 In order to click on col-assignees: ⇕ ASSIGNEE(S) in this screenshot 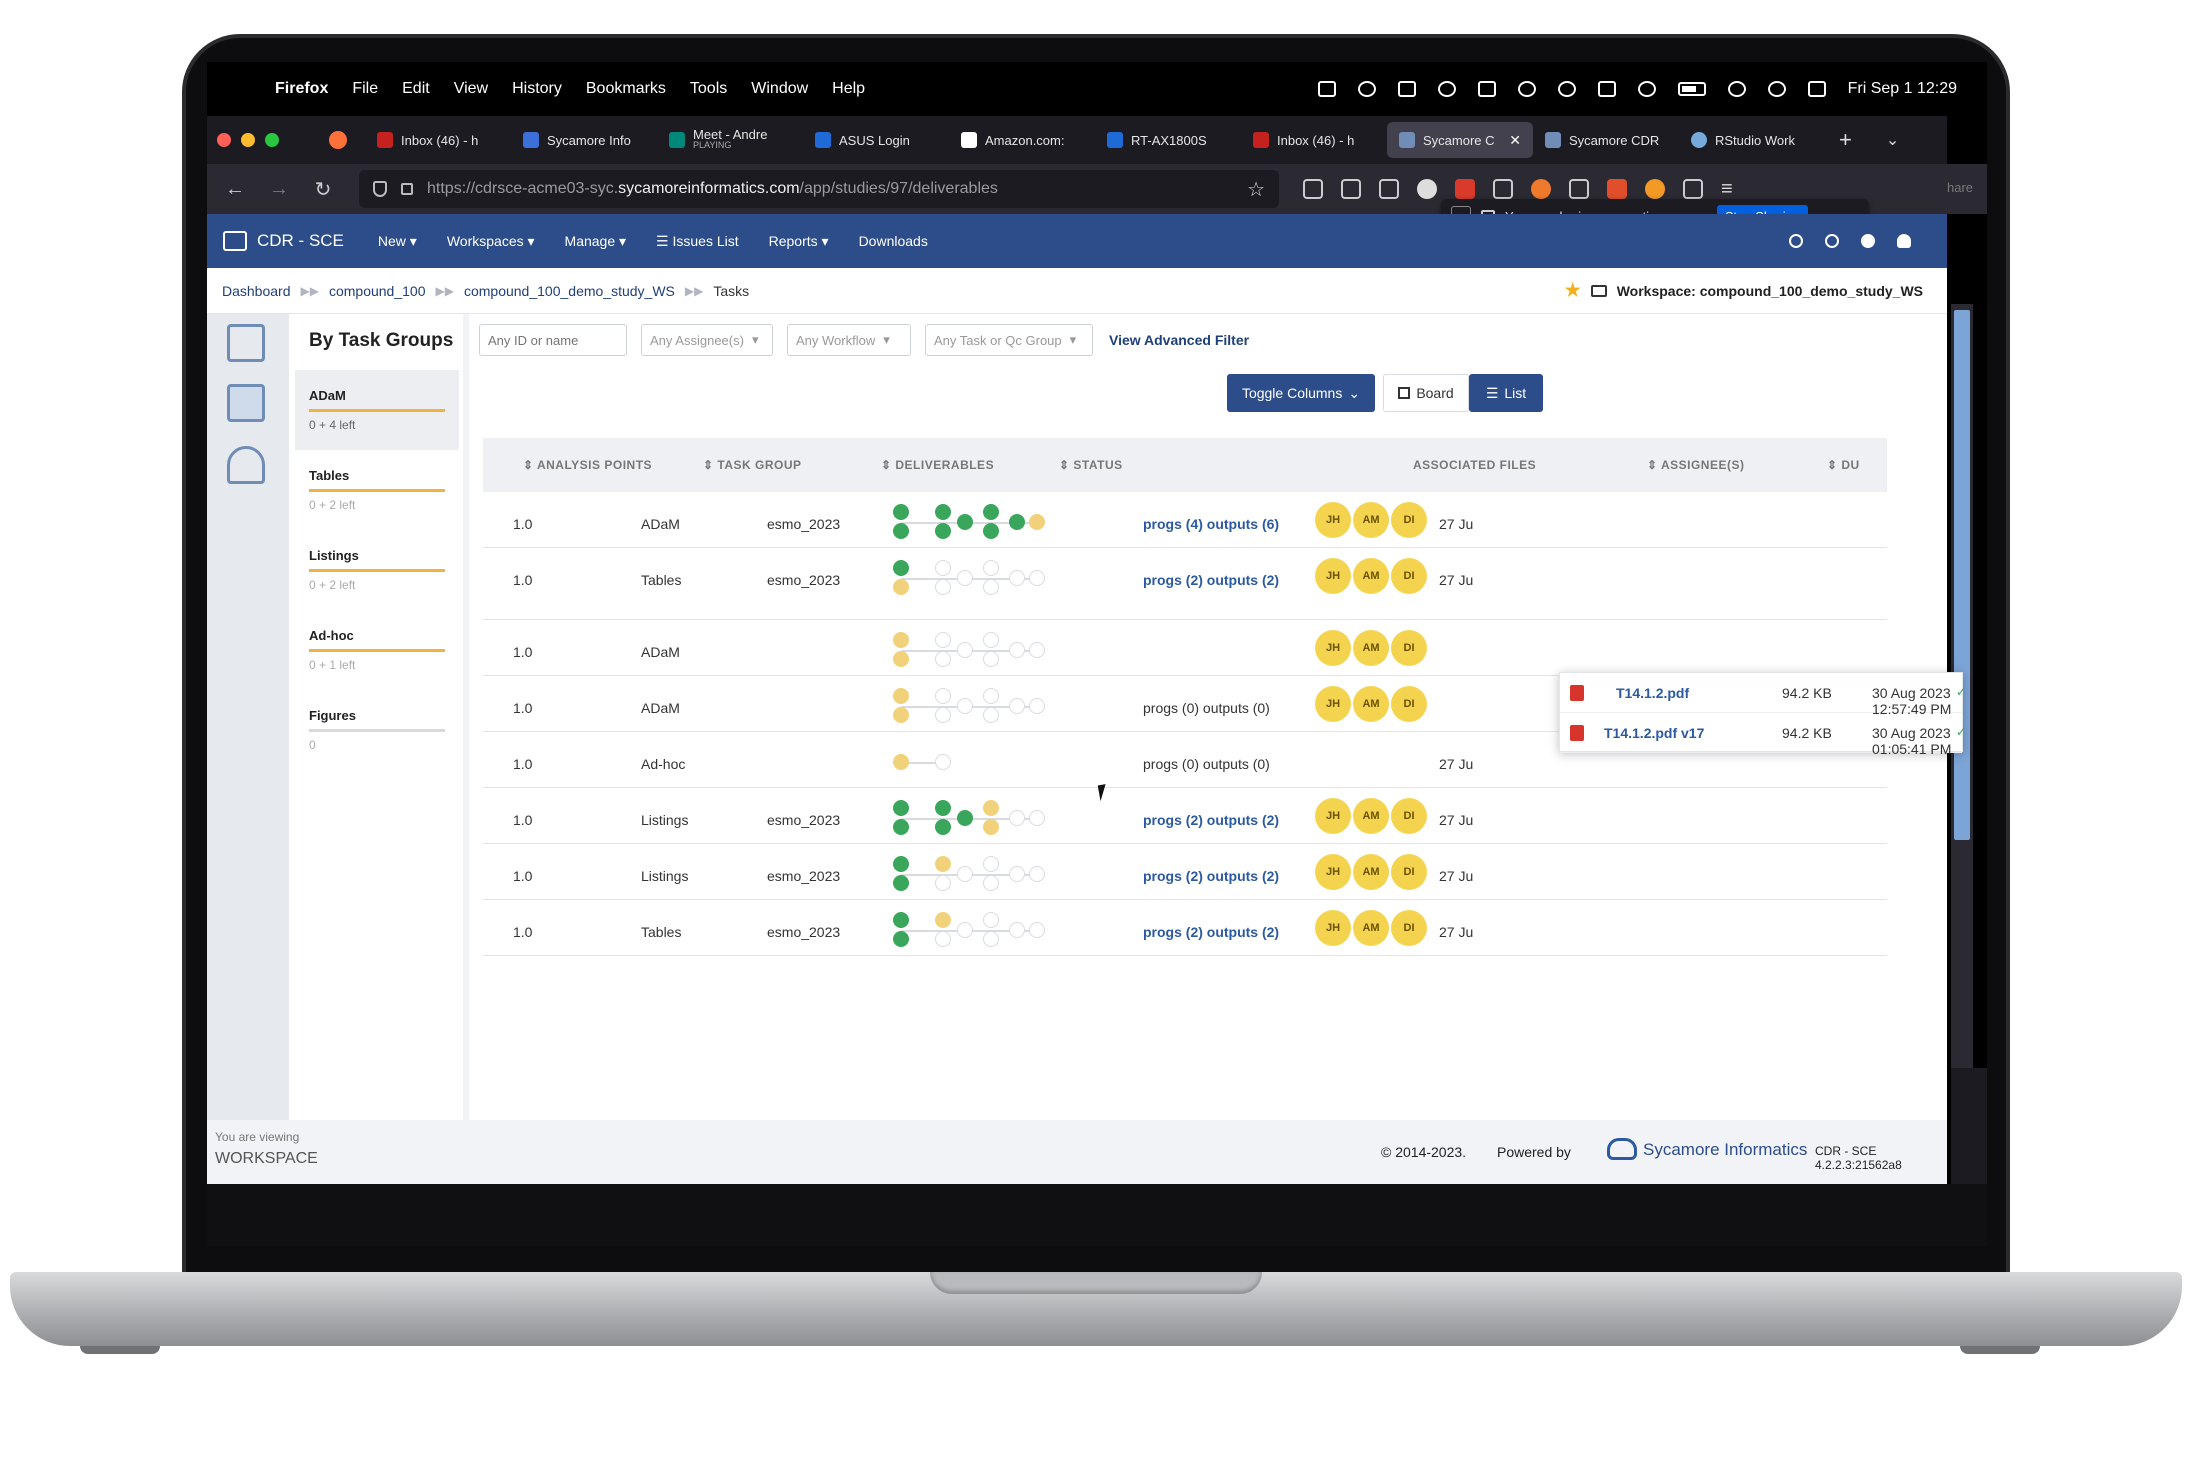, I will do `click(1696, 465)`.